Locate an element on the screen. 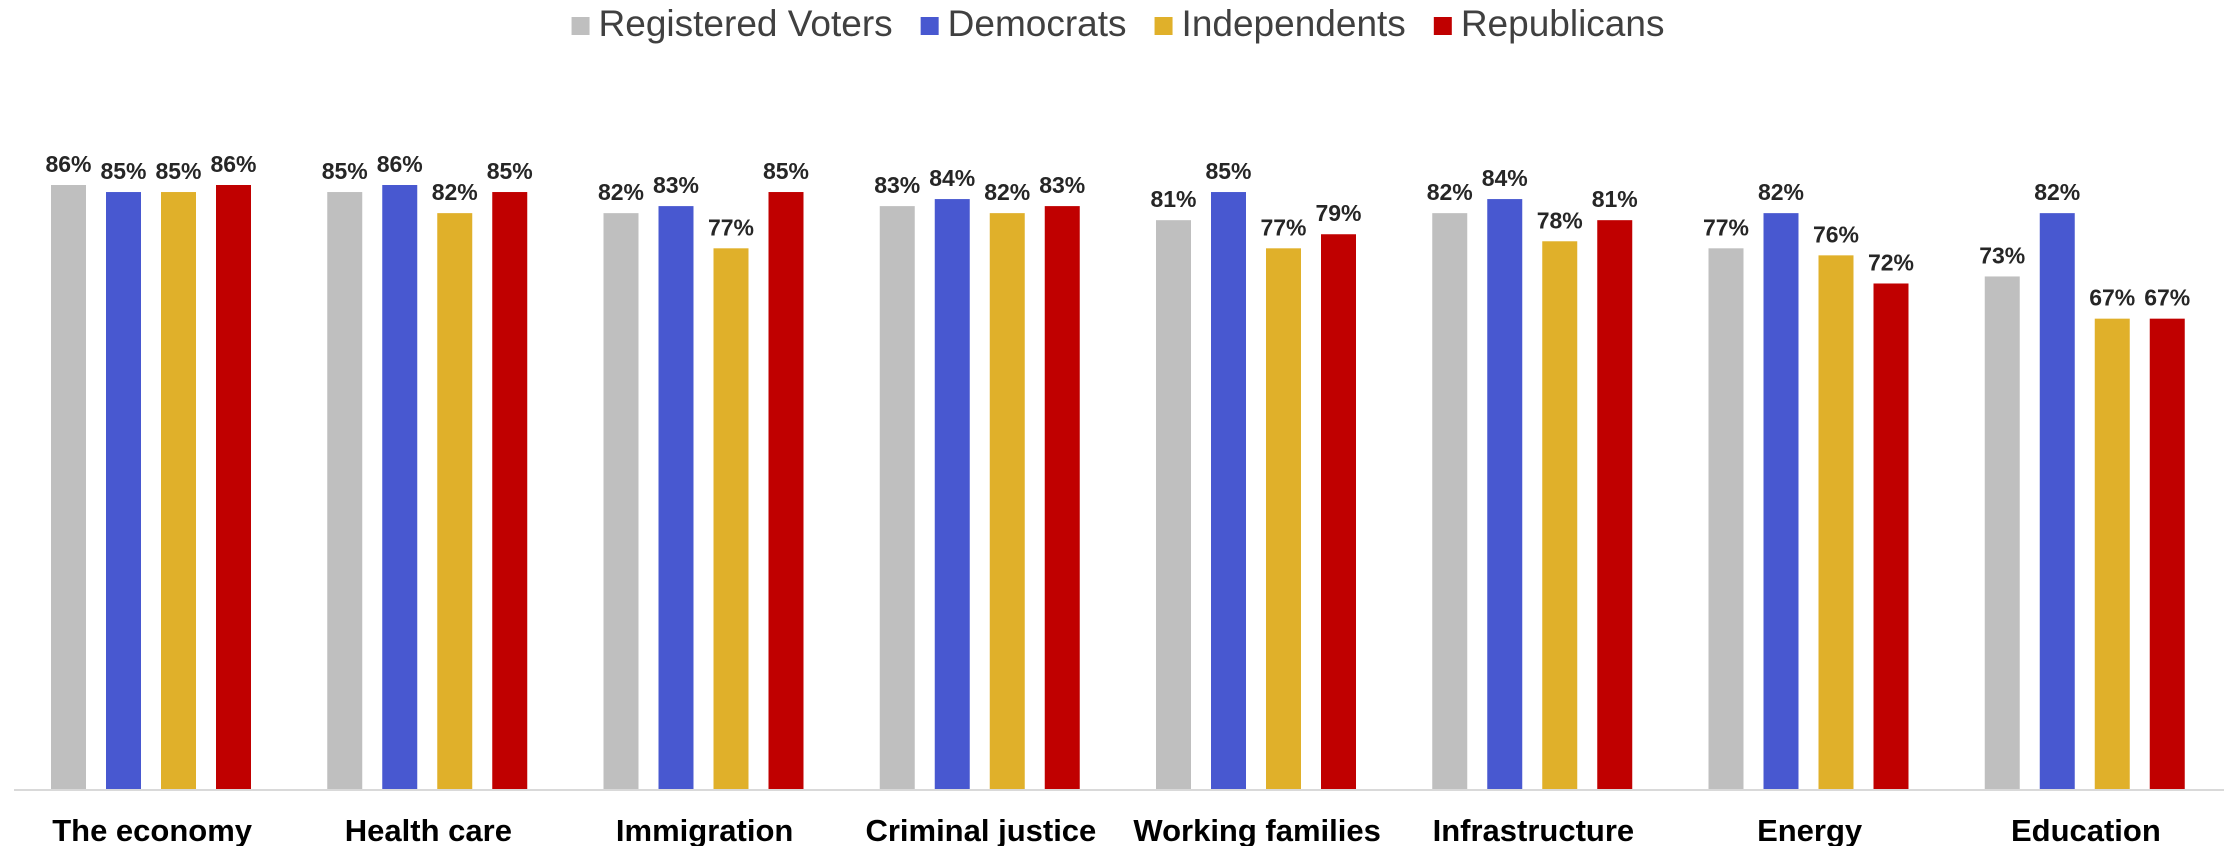 This screenshot has width=2236, height=846. value-label-criminal-justice-republicans: 83% is located at coordinates (1062, 185).